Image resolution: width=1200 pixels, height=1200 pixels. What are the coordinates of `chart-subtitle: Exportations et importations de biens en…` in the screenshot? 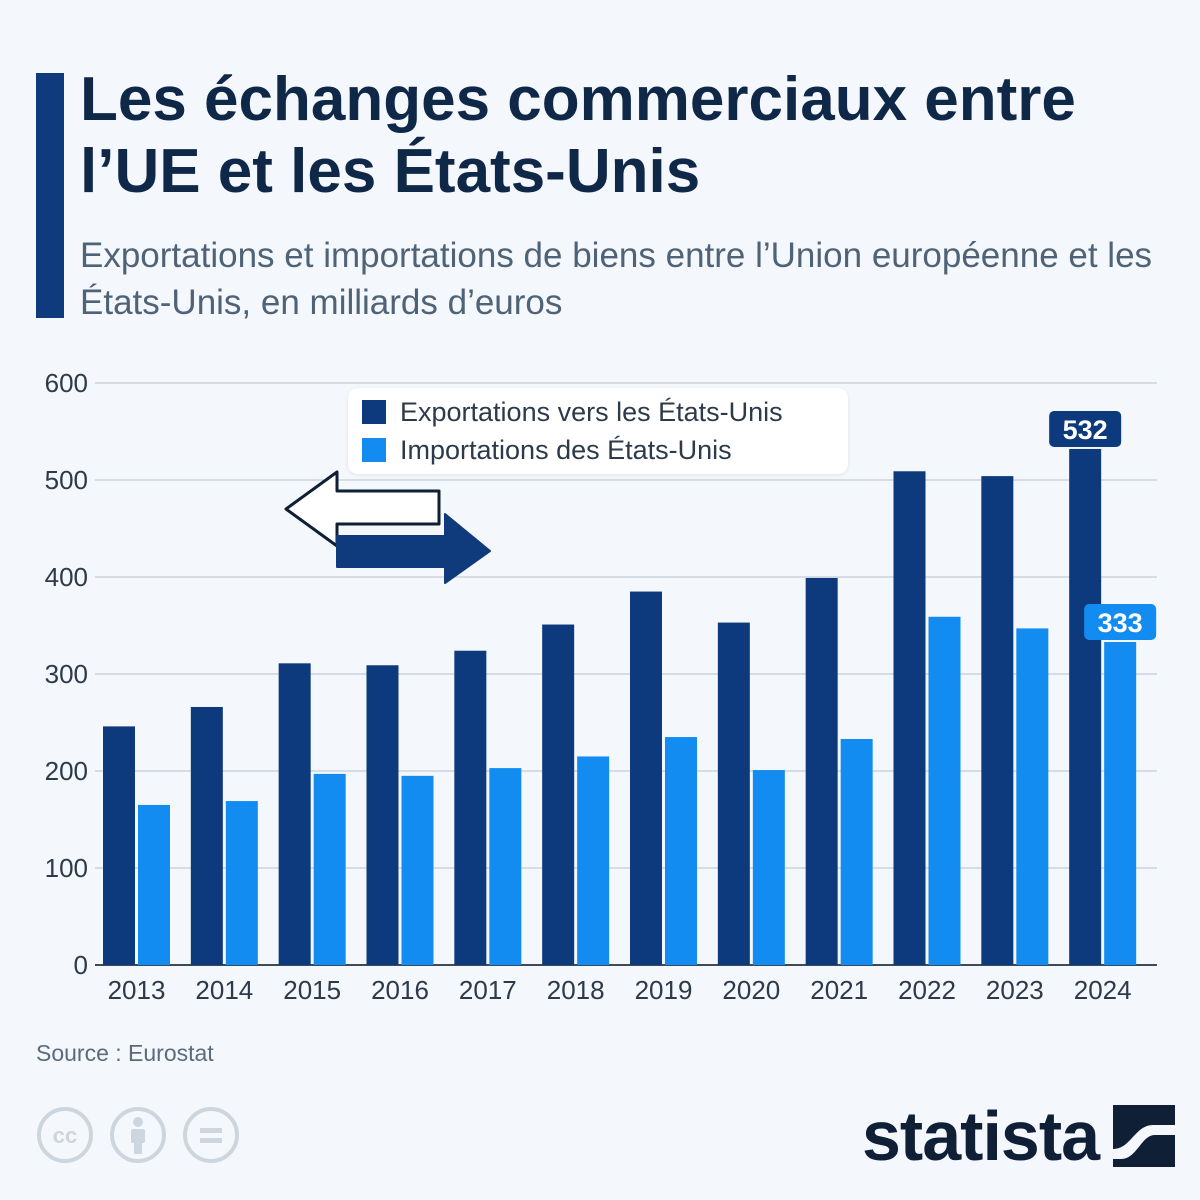 It's located at (616, 279).